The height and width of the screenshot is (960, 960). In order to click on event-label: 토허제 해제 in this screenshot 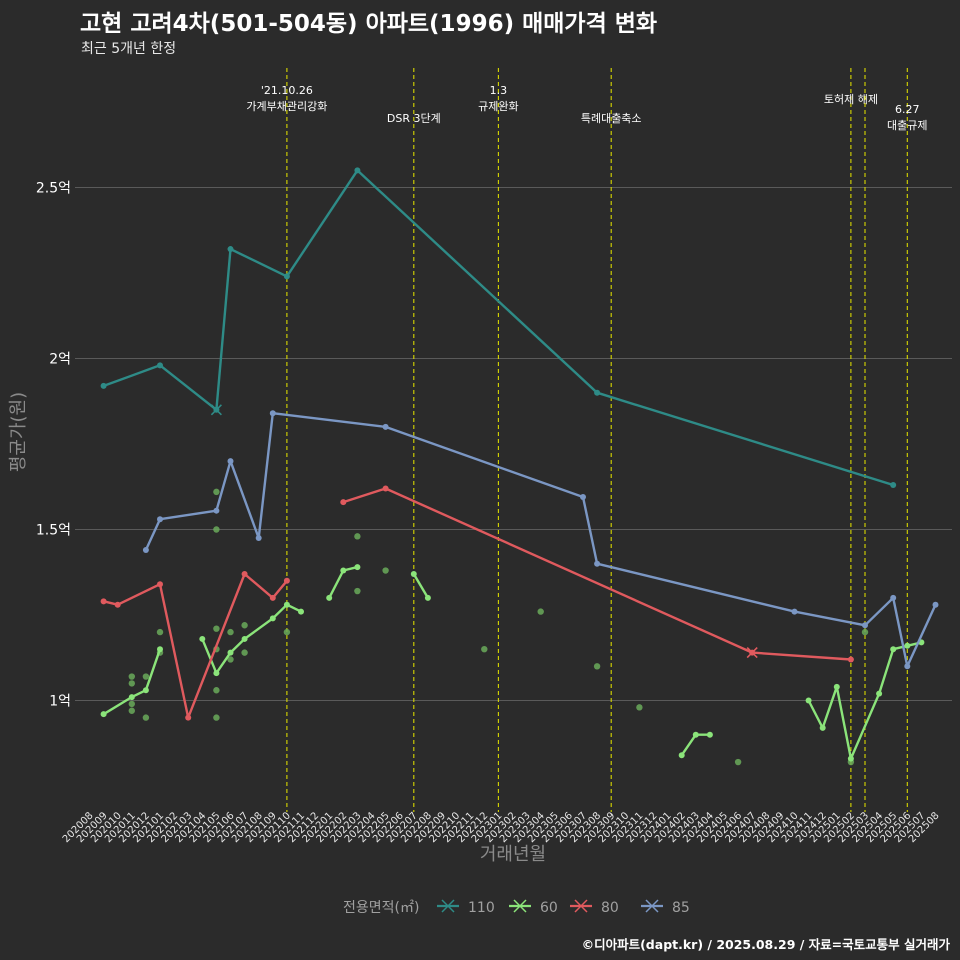, I will do `click(851, 99)`.